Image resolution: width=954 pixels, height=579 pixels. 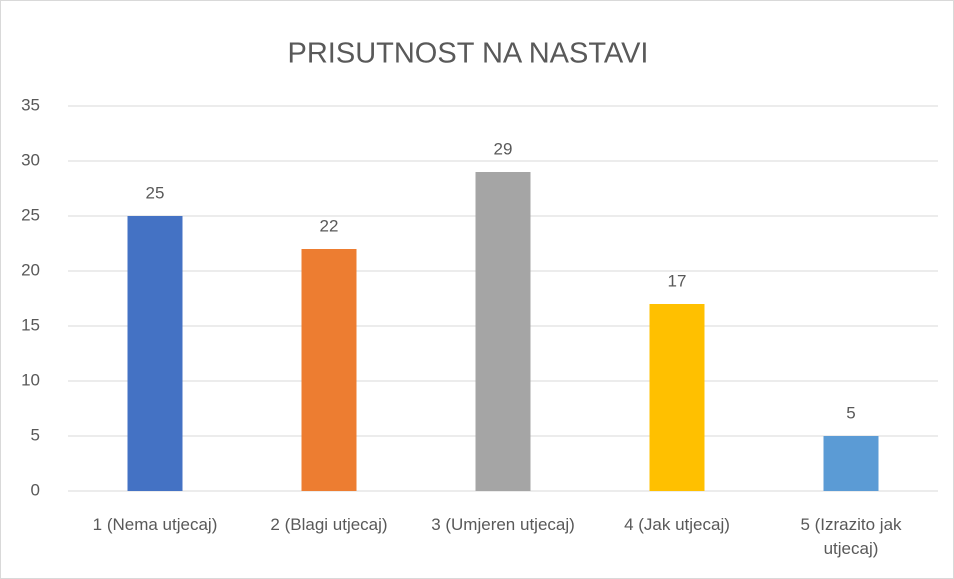 I want to click on y-tick-label: 35, so click(x=30, y=104).